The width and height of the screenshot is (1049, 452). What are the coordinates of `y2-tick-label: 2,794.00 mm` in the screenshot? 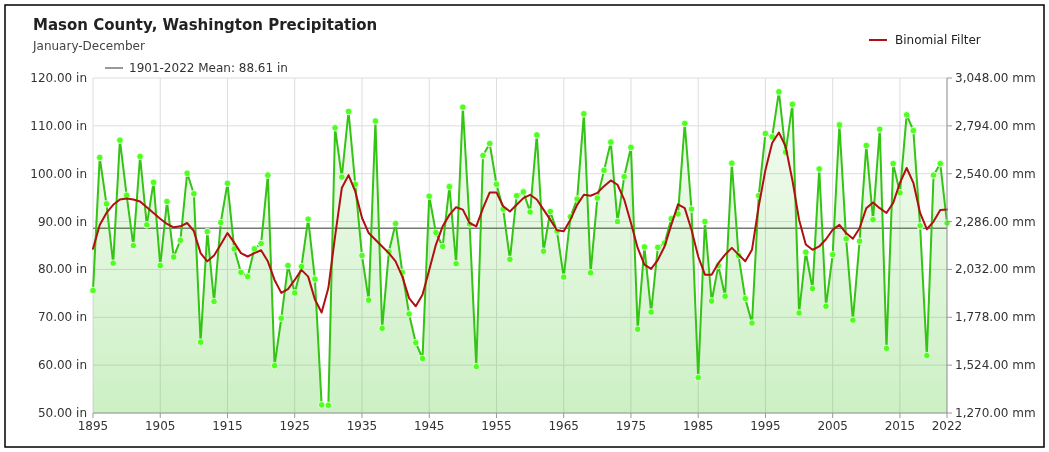 It's located at (995, 125).